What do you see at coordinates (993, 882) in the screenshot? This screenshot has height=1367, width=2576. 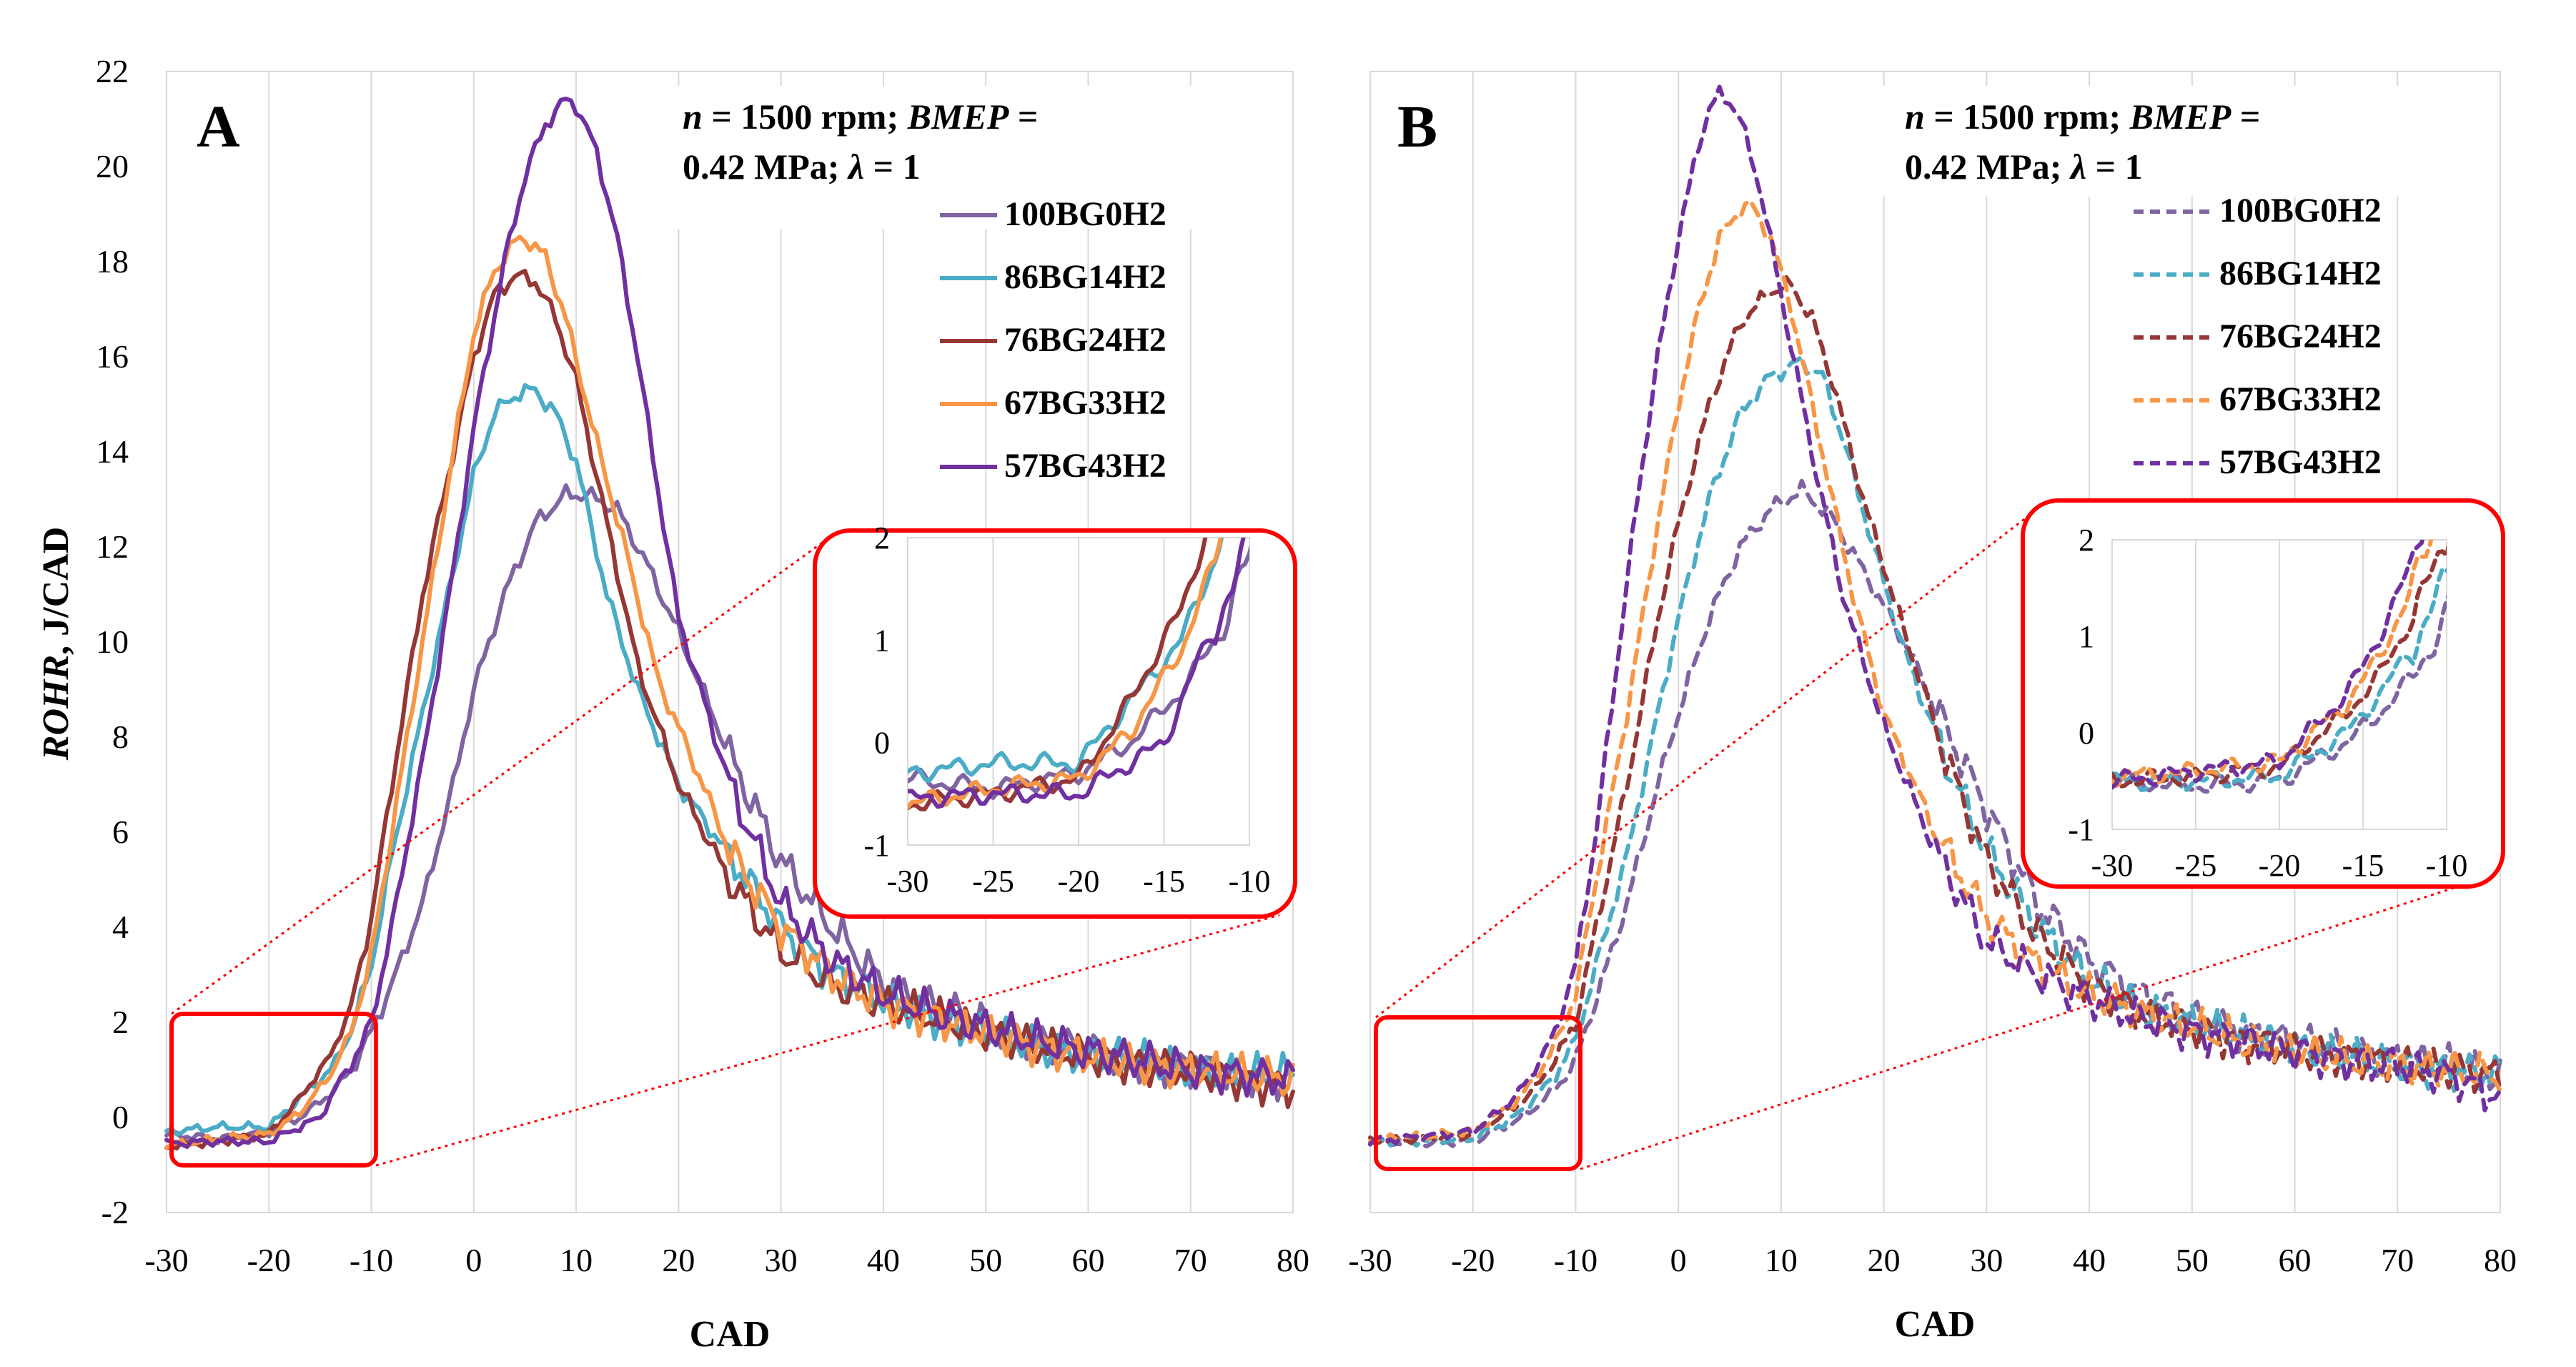 I see `panel-a-inset-x-tick-label: -25` at bounding box center [993, 882].